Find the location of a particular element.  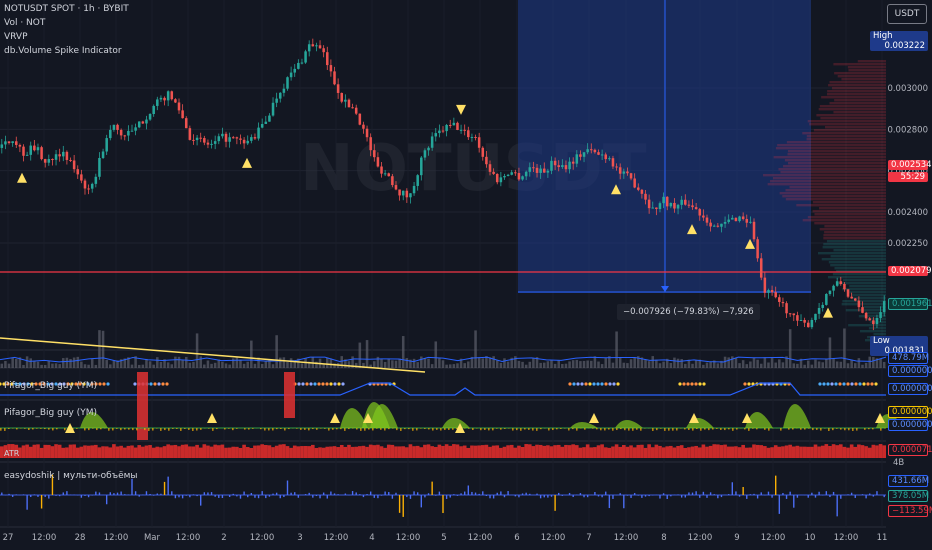

time-tick-label: 2 is located at coordinates (224, 538).